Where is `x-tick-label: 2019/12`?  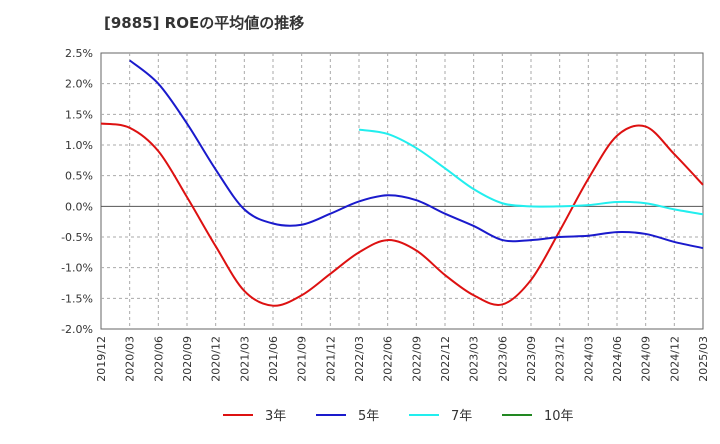
x-tick-label: 2019/12 is located at coordinates (101, 359).